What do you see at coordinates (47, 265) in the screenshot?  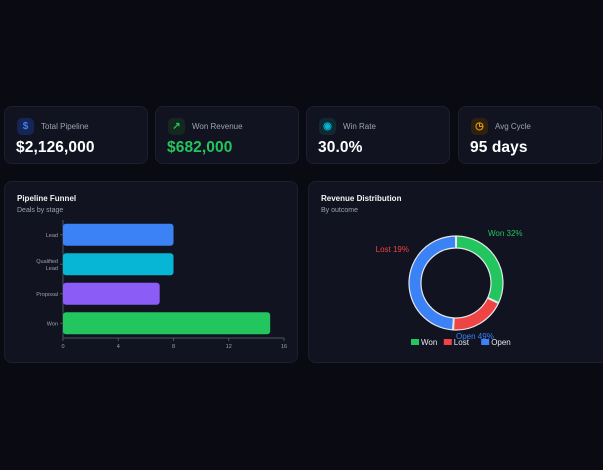 I see `y-tick-label: Qualified Lead` at bounding box center [47, 265].